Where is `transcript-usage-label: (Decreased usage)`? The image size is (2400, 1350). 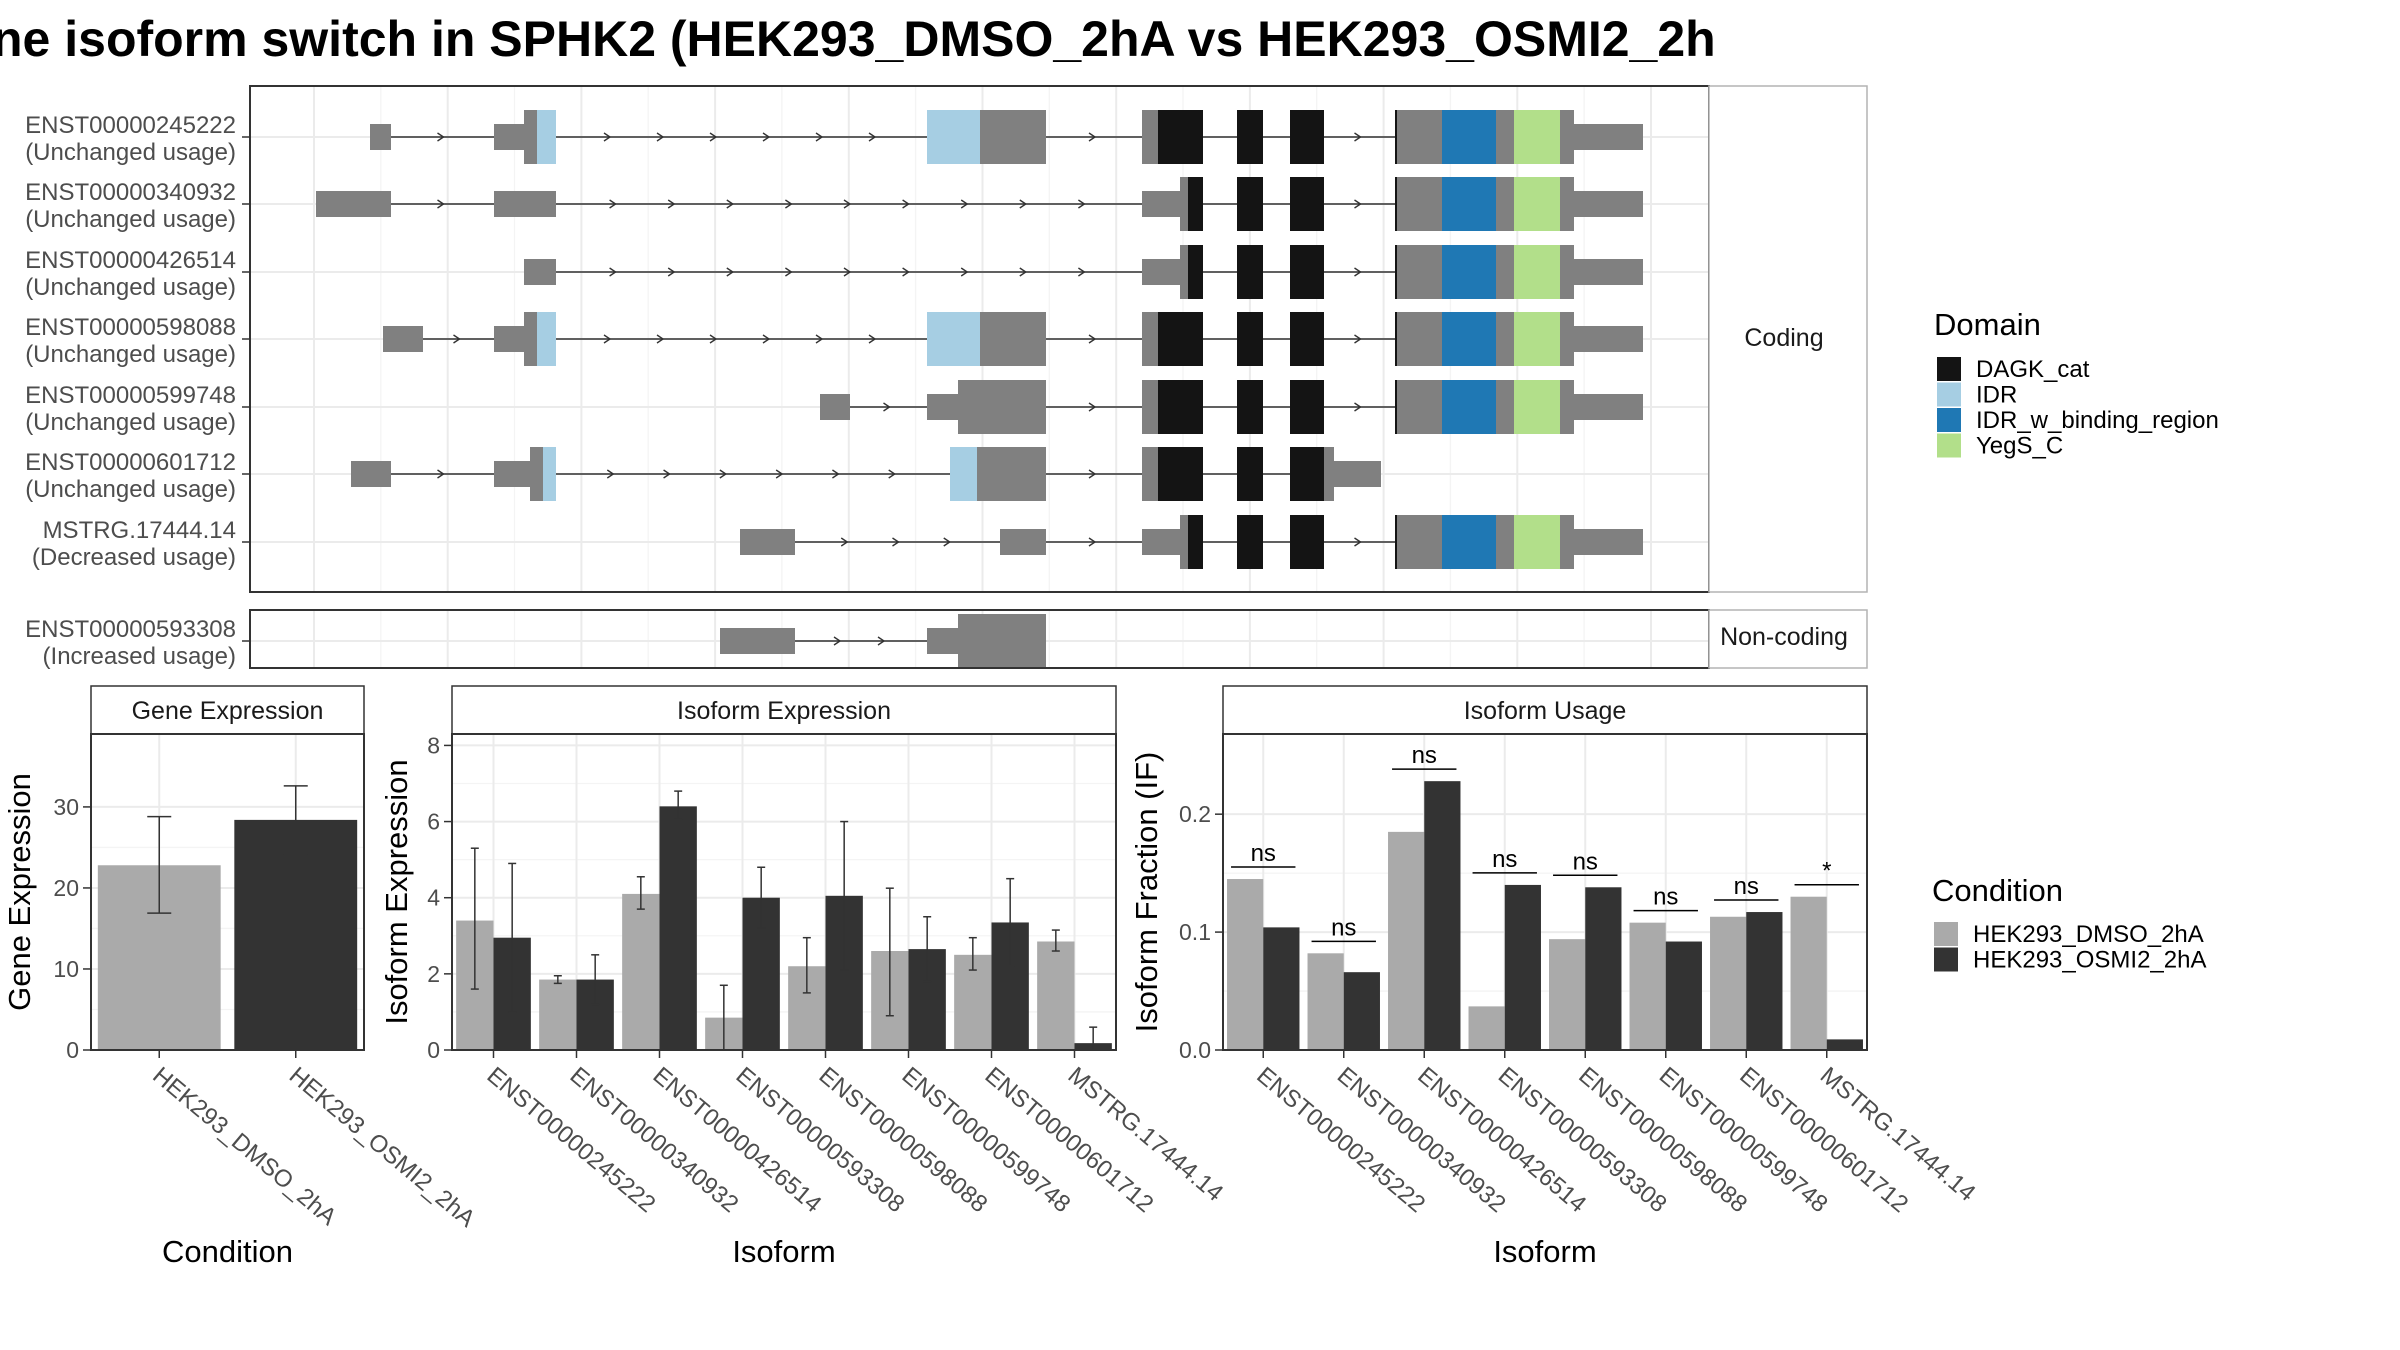
transcript-usage-label: (Decreased usage) is located at coordinates (134, 557).